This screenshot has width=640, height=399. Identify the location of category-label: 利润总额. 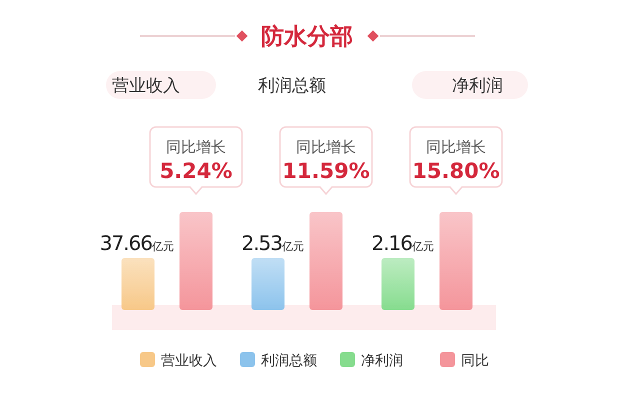
(292, 86).